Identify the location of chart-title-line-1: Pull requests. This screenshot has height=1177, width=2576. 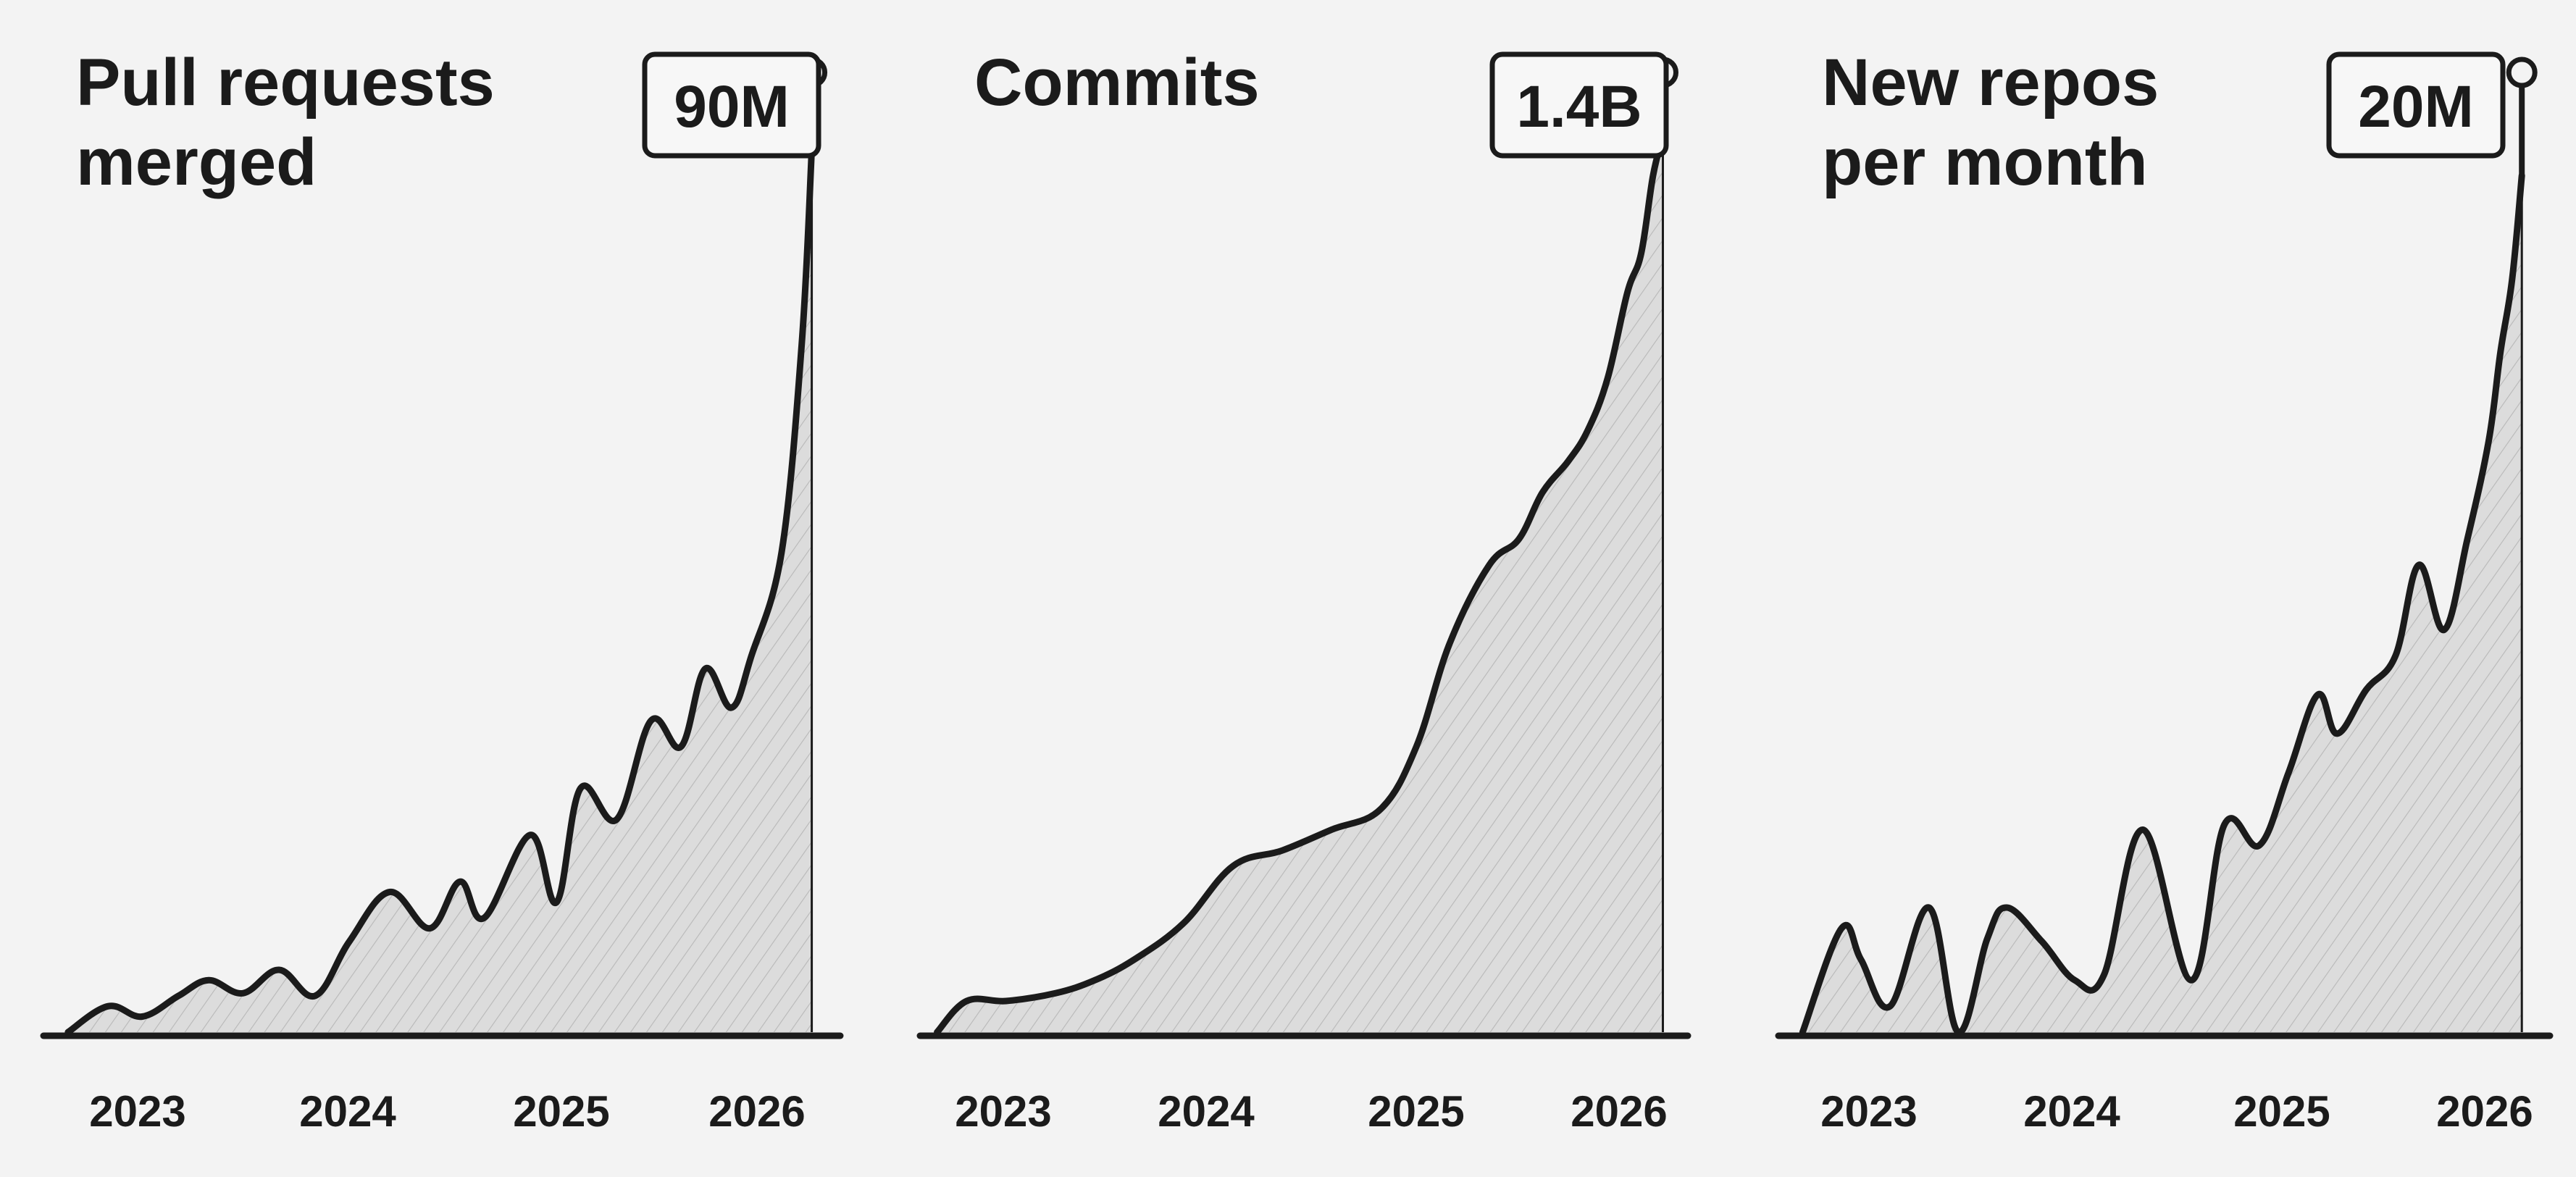
(285, 83).